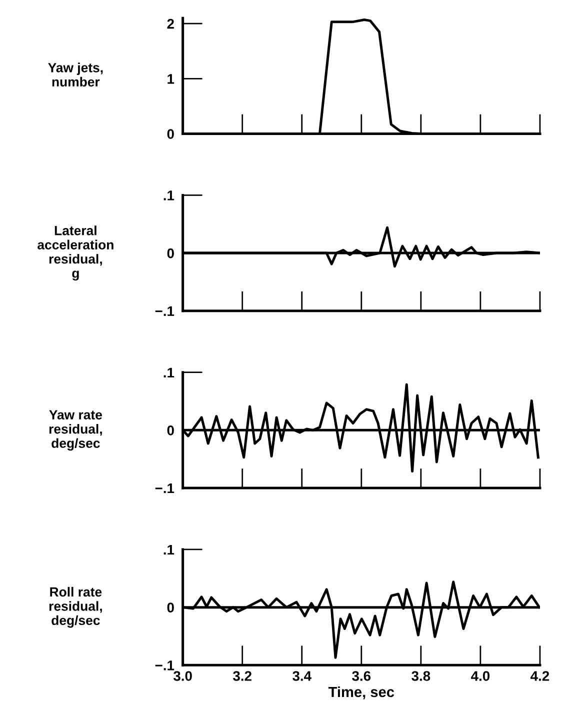 This screenshot has width=566, height=723. Describe the element at coordinates (75, 430) in the screenshot. I see `y-axis-title: Yaw rate residual, deg/sec` at that location.